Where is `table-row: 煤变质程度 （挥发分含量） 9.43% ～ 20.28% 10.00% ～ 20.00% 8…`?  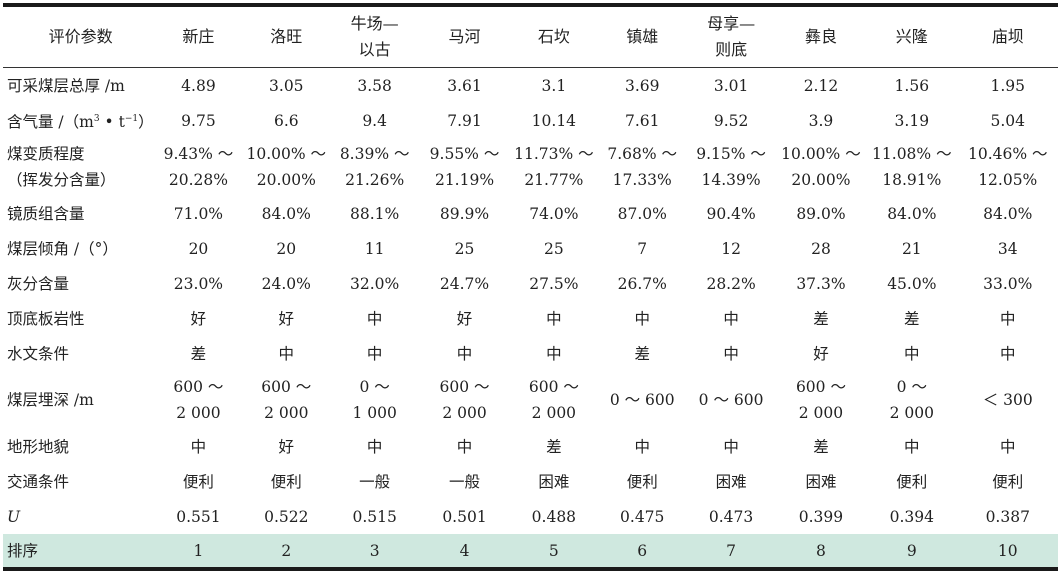
table-row: 煤变质程度 （挥发分含量） 9.43% ～ 20.28% 10.00% ～ 20.00% 8… is located at coordinates (530, 167).